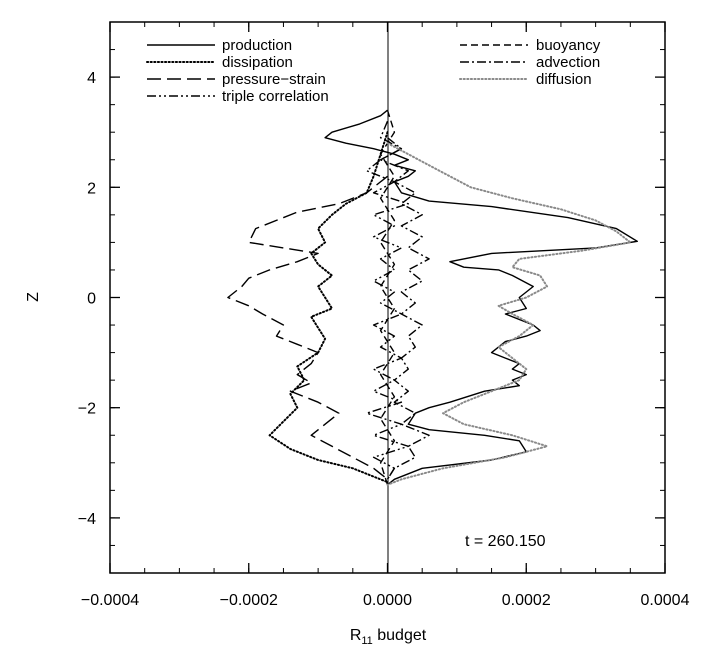  I want to click on annotation-time: t = 260.150, so click(505, 541).